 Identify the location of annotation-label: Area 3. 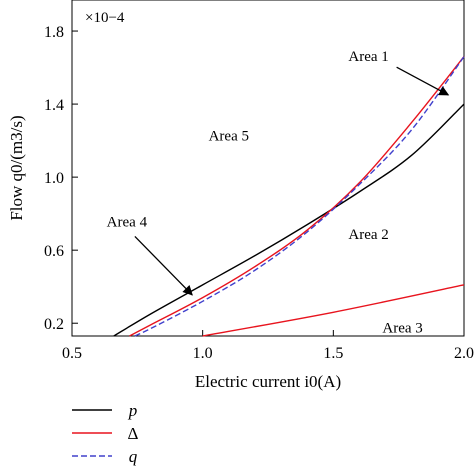
(402, 328).